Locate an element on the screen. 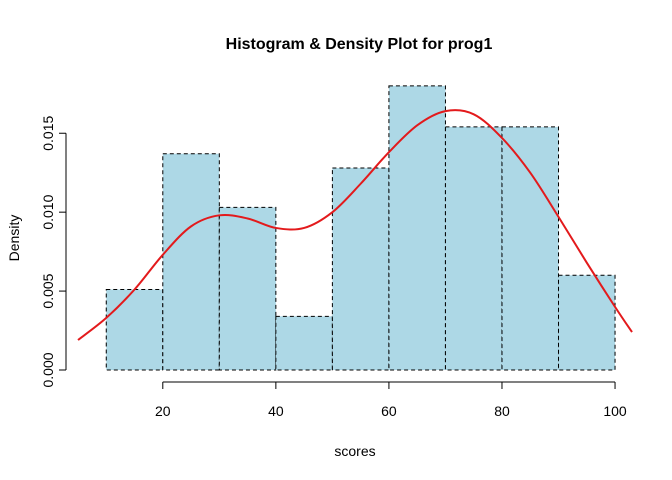 The width and height of the screenshot is (672, 480). x-axis-label: scores is located at coordinates (354, 451).